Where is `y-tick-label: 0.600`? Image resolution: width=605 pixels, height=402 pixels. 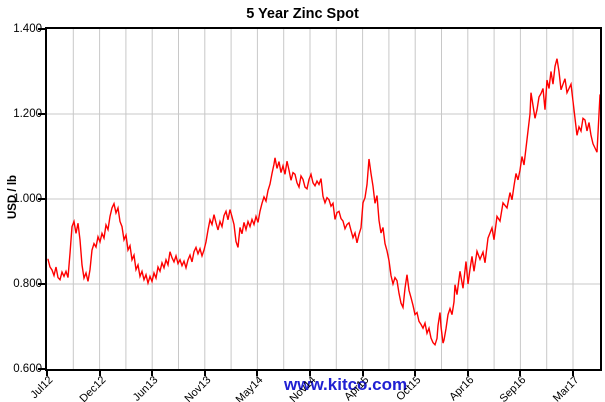
y-tick-label: 0.600 is located at coordinates (27, 369).